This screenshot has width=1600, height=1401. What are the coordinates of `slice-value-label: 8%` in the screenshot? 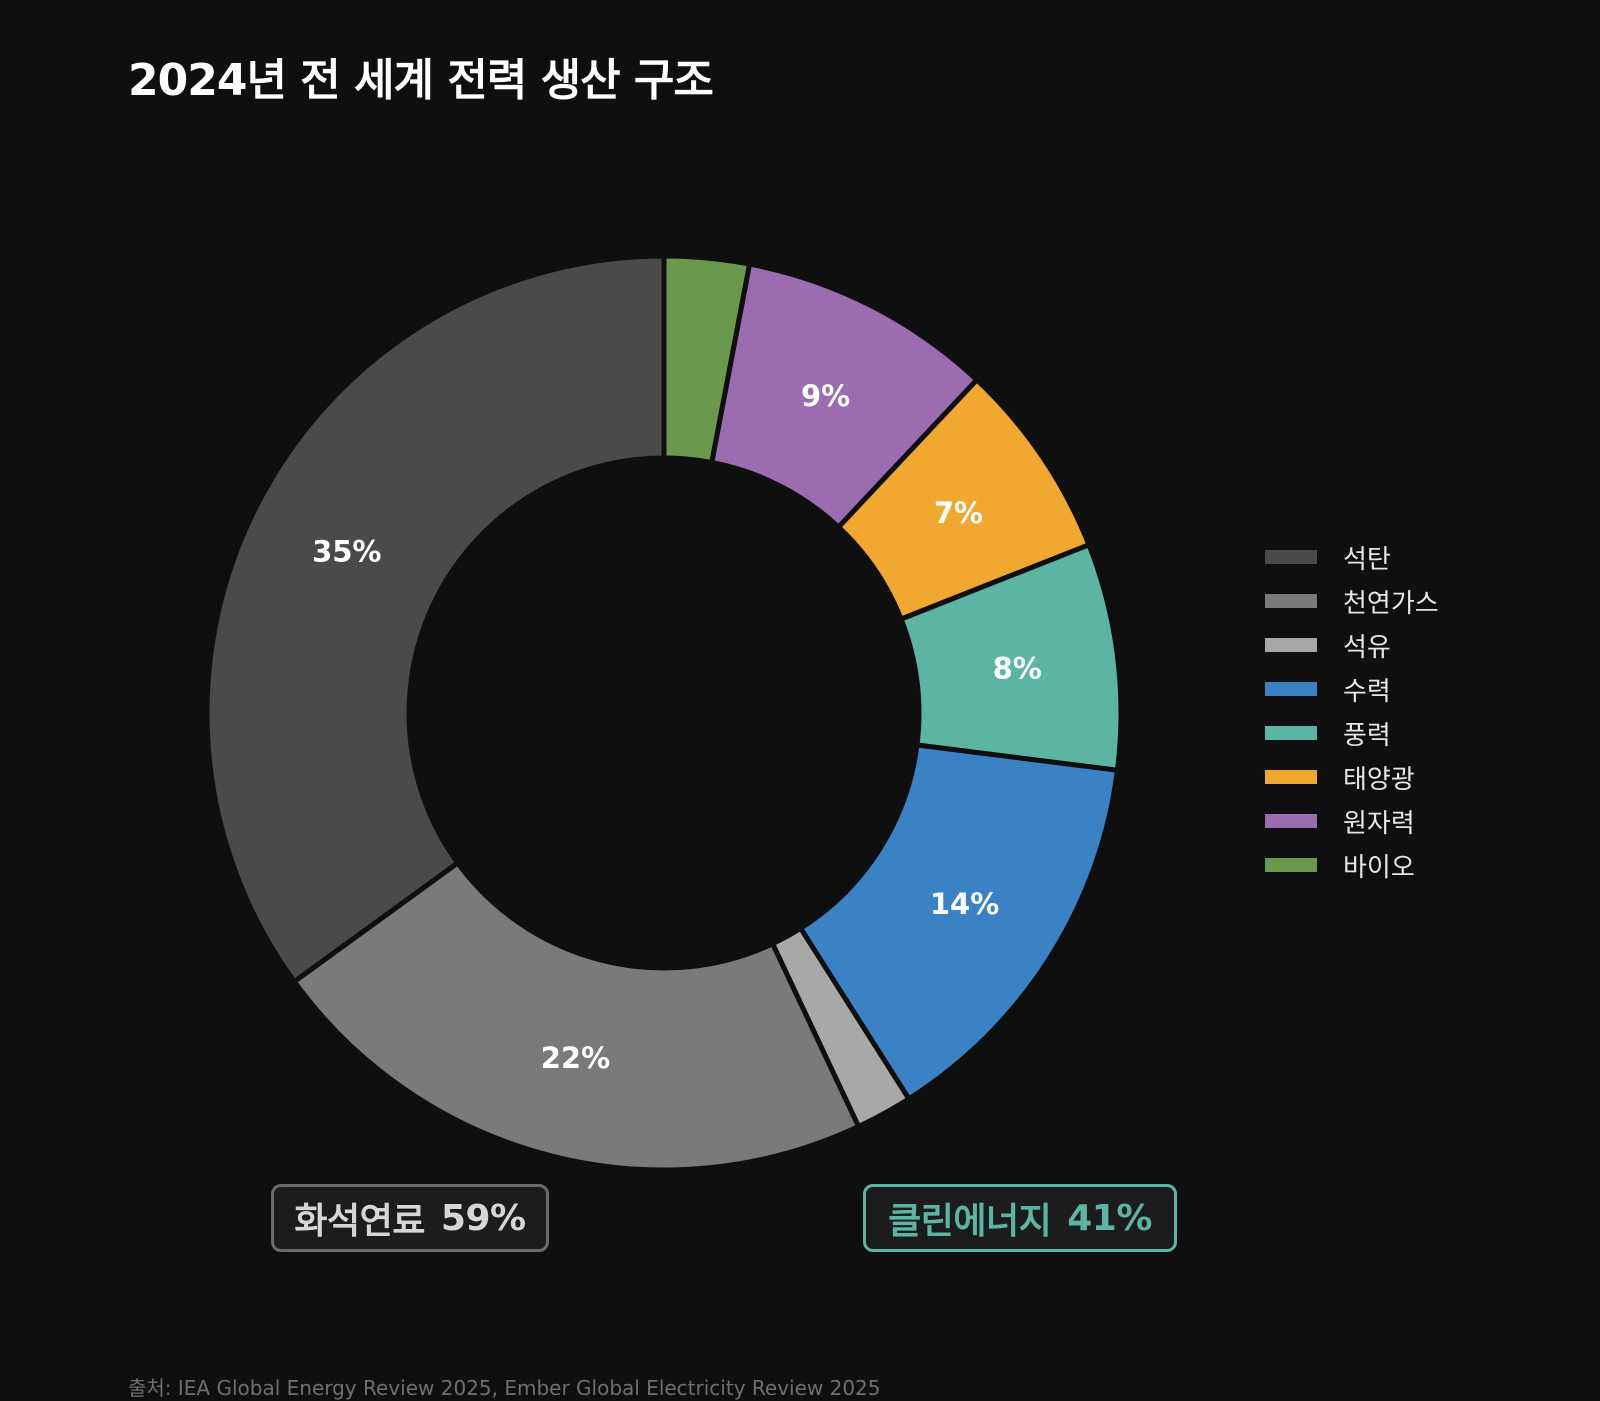 It's located at (1017, 668).